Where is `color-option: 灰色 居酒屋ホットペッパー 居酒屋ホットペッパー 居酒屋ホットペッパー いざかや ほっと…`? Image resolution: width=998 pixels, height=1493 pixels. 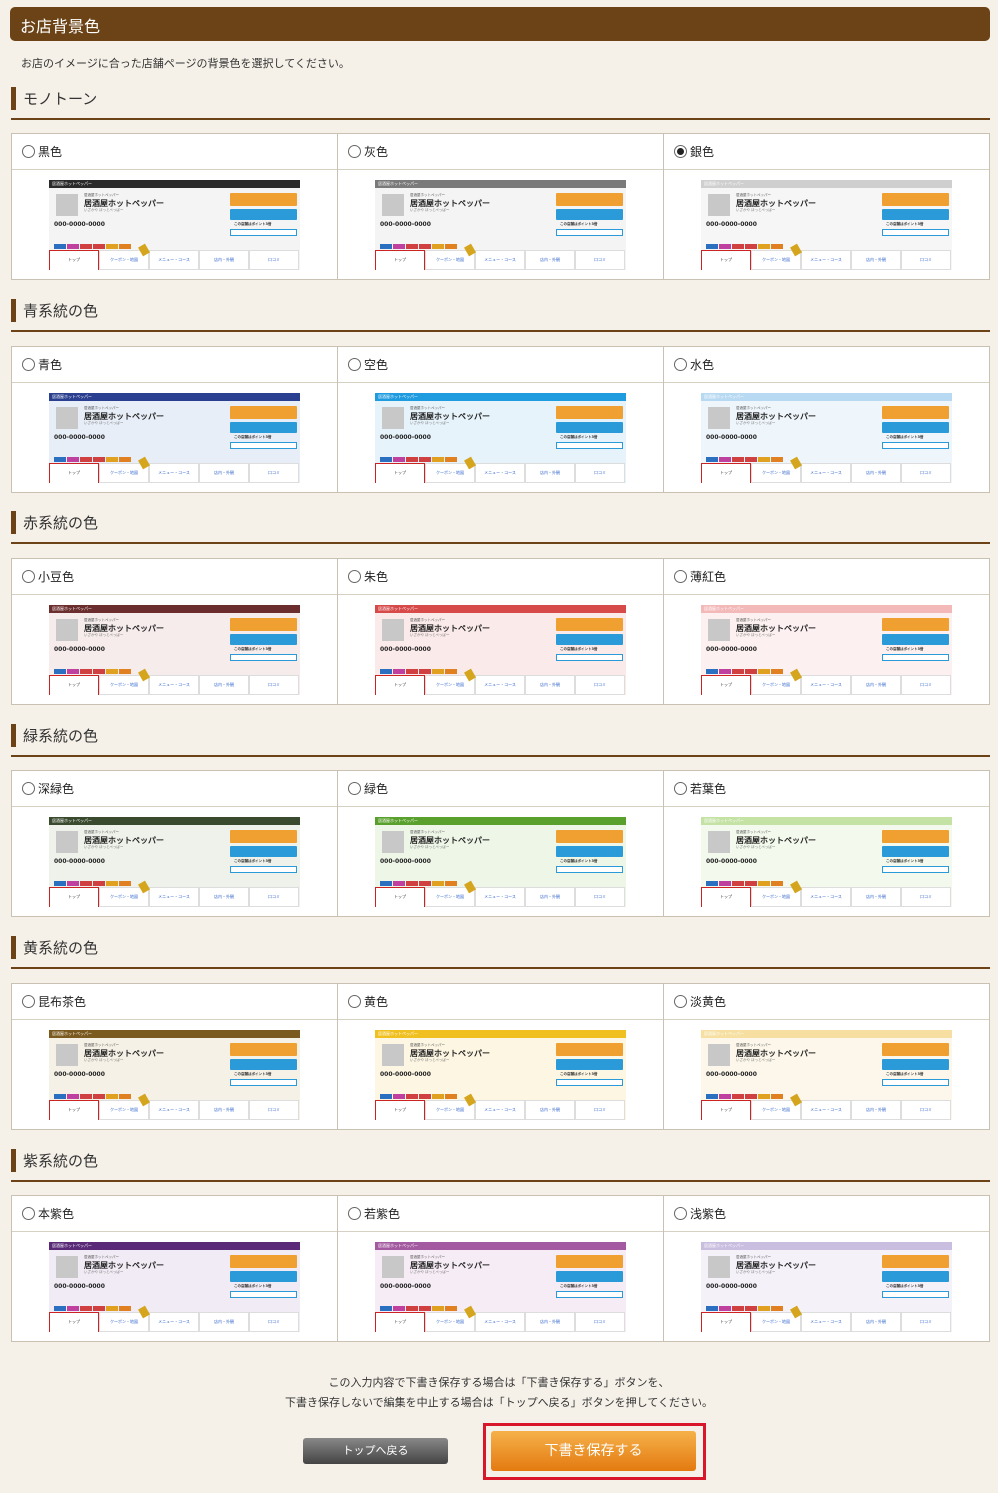 color-option: 灰色 居酒屋ホットペッパー 居酒屋ホットペッパー 居酒屋ホットペッパー いざかや ほっと… is located at coordinates (501, 206).